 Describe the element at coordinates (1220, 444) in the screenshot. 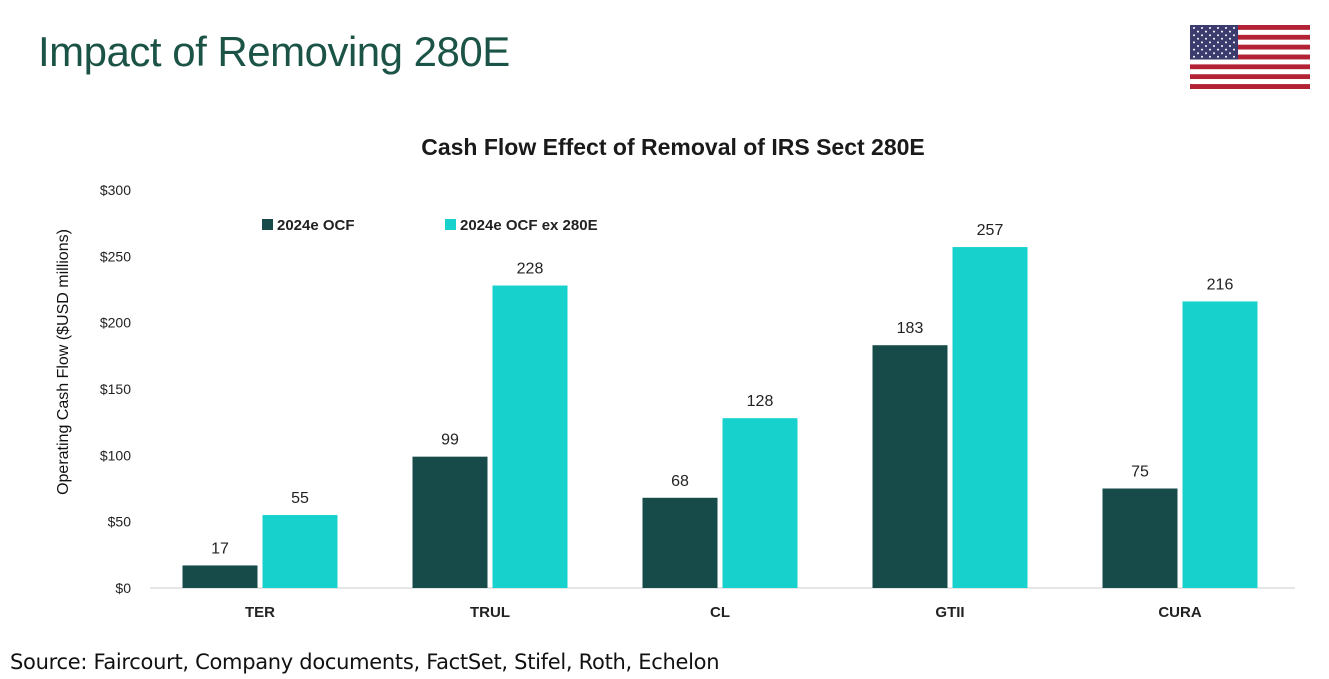

I see `bar-cura-ocf-ex-280e` at that location.